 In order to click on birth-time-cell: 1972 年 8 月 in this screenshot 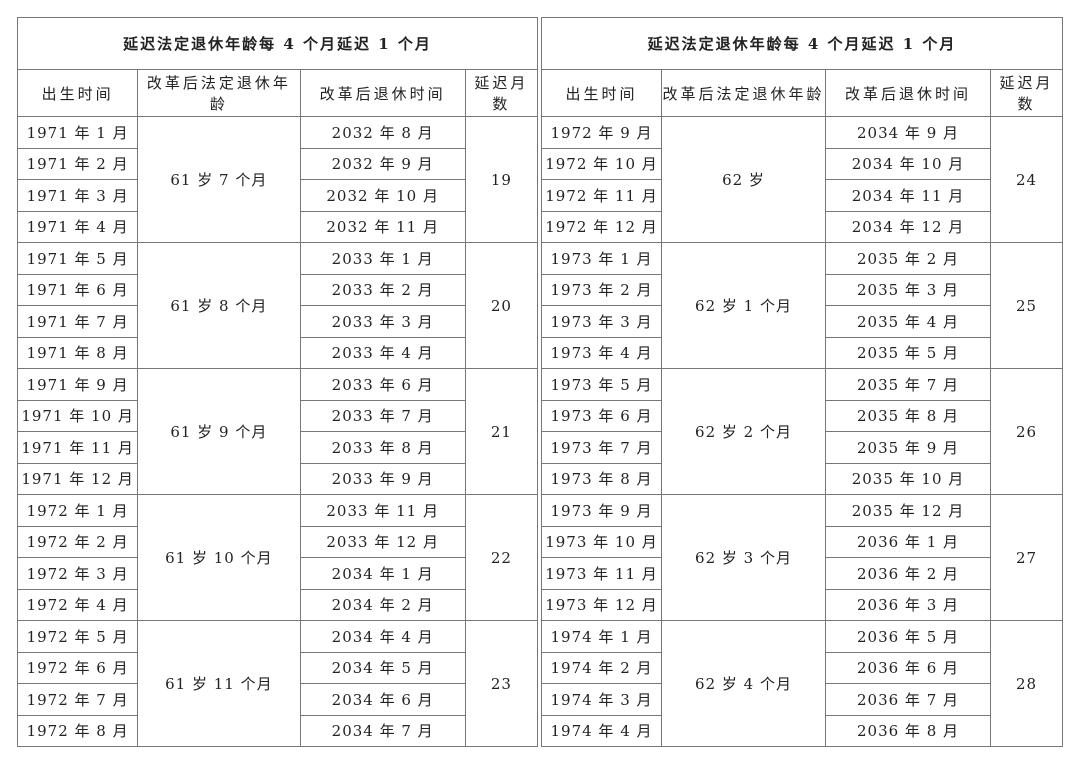, I will do `click(77, 730)`.